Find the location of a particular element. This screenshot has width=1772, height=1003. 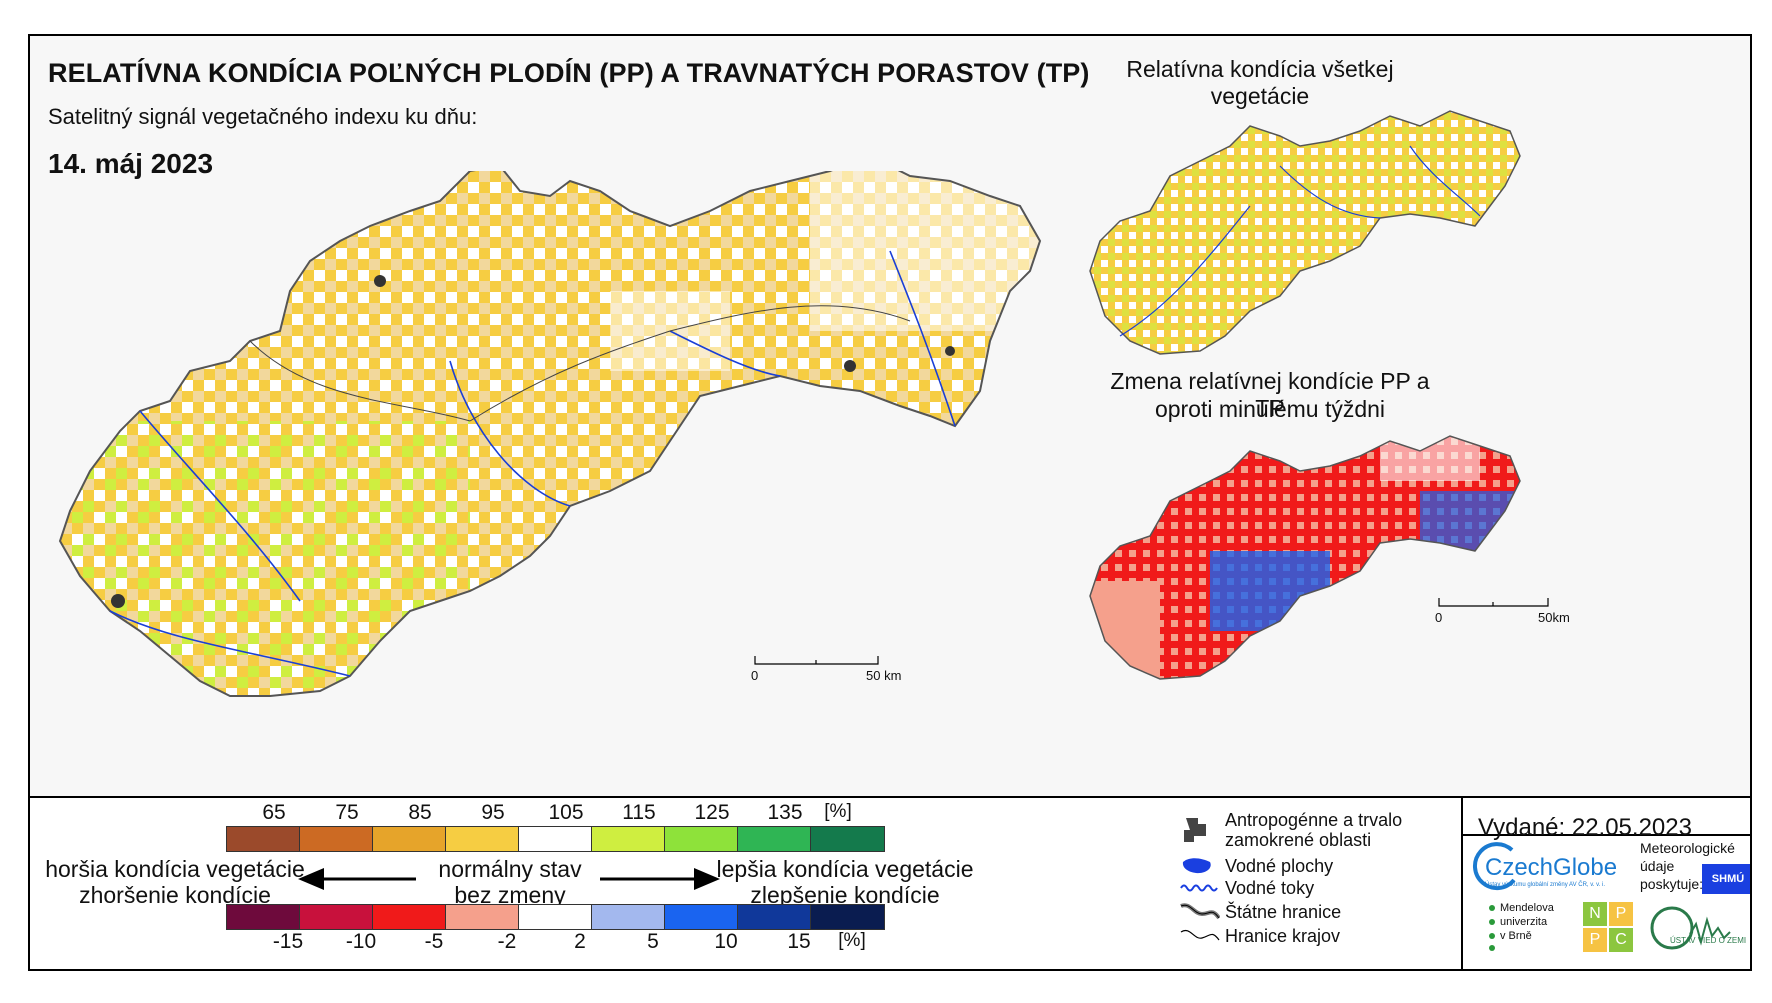

cond-unit: [%] is located at coordinates (838, 811).